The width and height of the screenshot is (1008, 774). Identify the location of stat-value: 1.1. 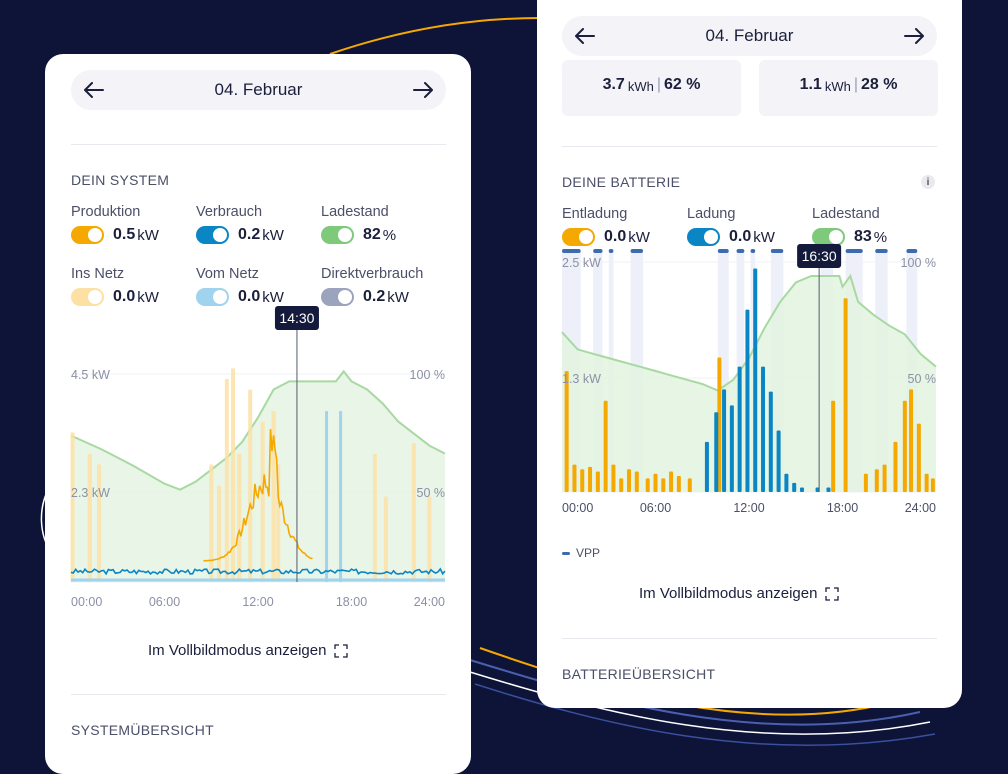
(810, 84).